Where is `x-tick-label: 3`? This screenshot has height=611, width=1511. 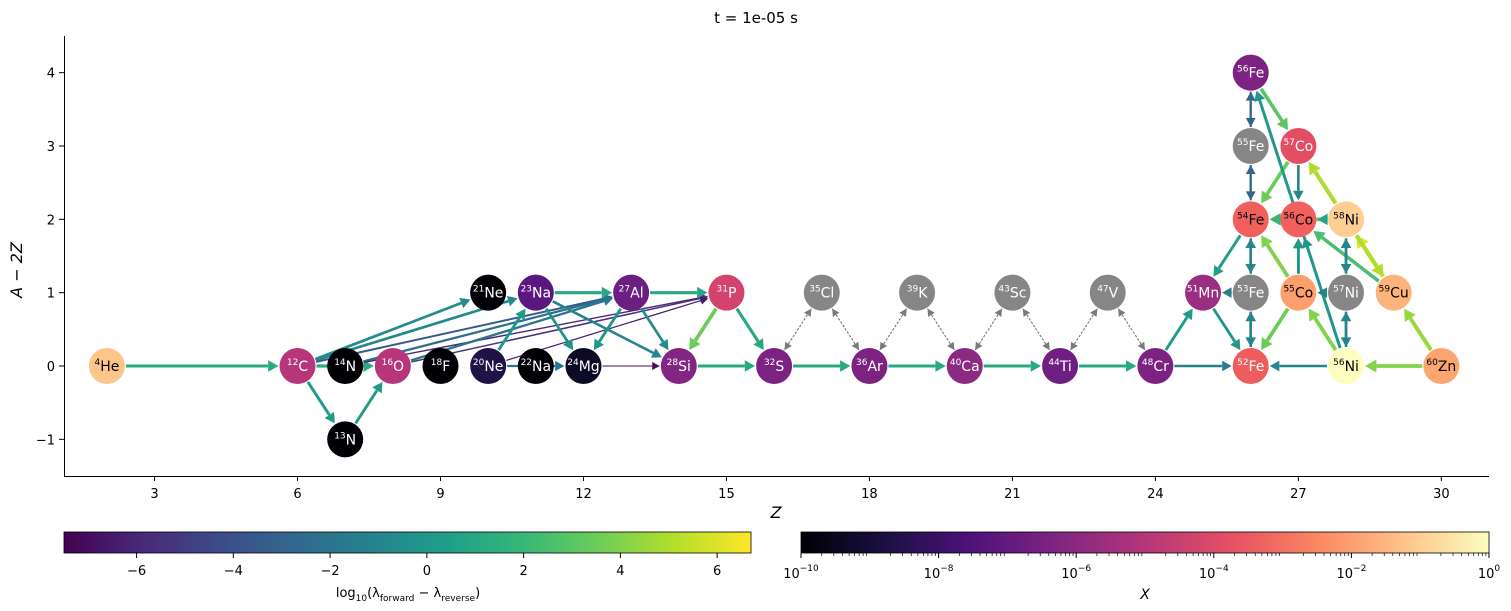
x-tick-label: 3 is located at coordinates (154, 494).